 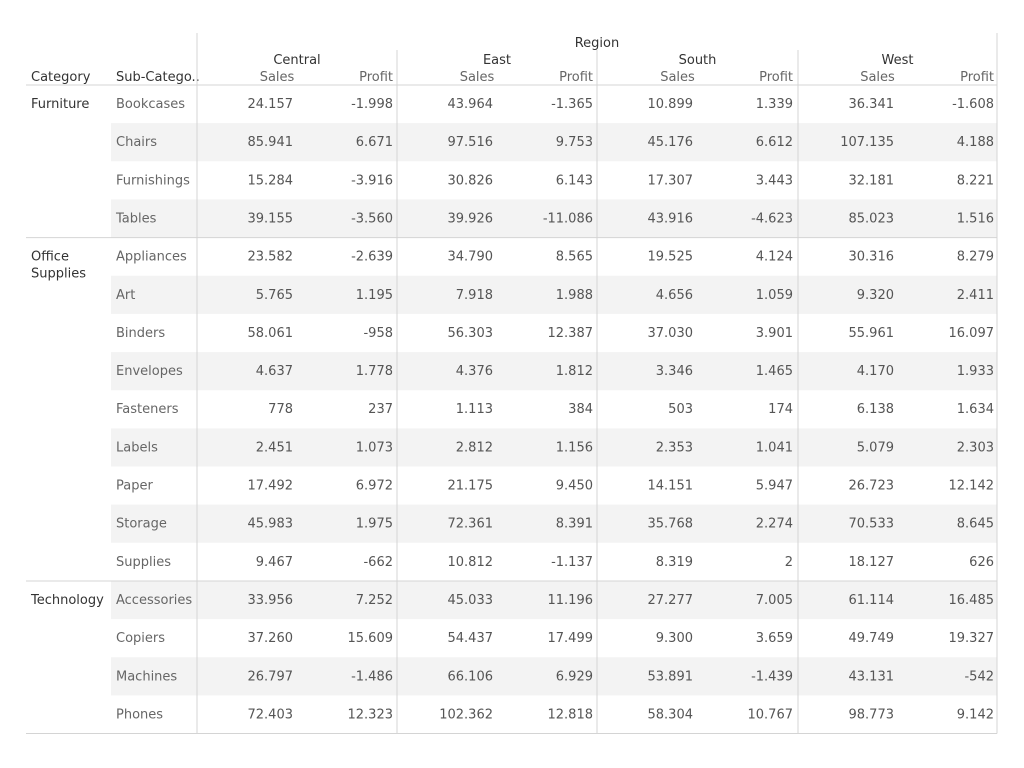 I want to click on subcategory-label: Furnishings, so click(x=153, y=180).